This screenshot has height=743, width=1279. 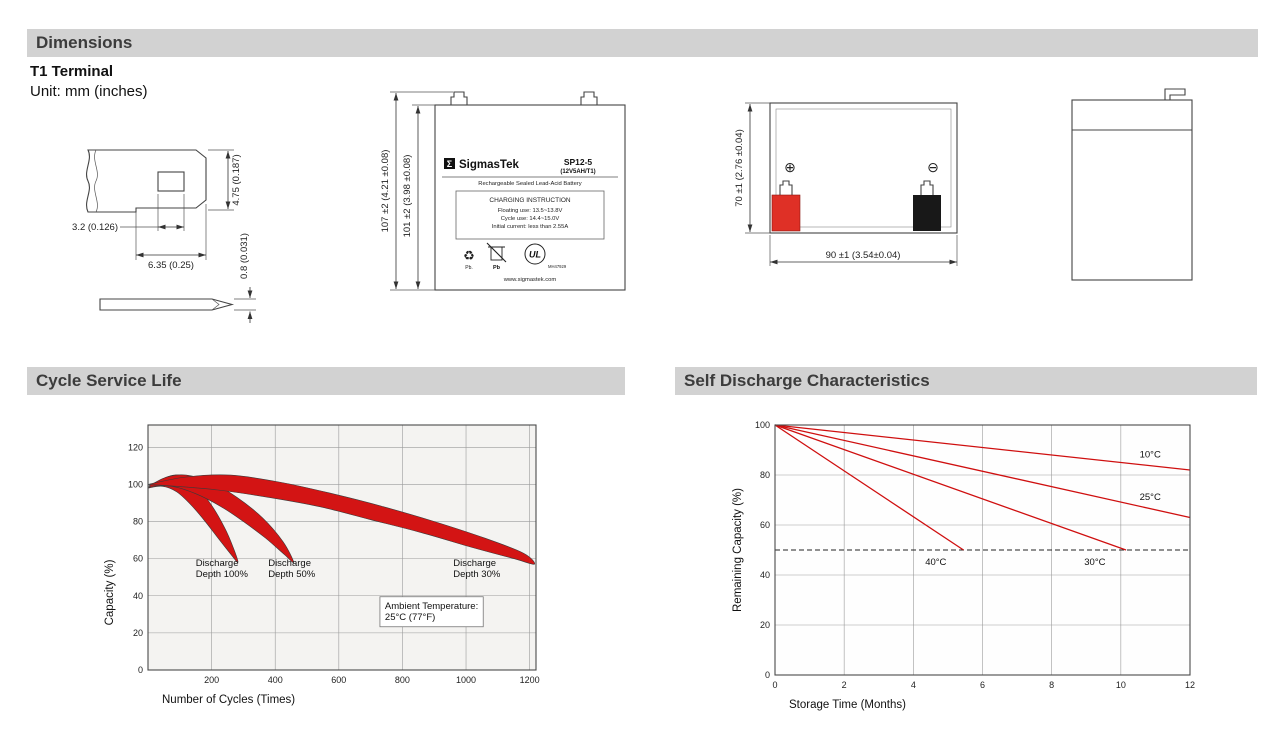 What do you see at coordinates (847, 705) in the screenshot?
I see `x-axis-label: Storage Time (Months)` at bounding box center [847, 705].